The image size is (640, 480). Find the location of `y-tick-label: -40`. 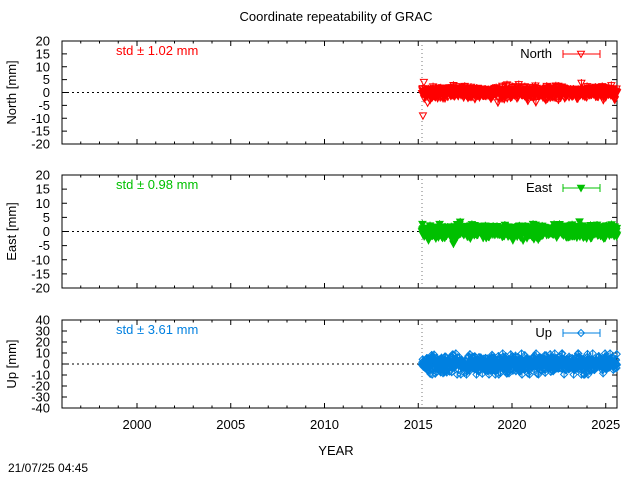

y-tick-label: -40 is located at coordinates (40, 408).